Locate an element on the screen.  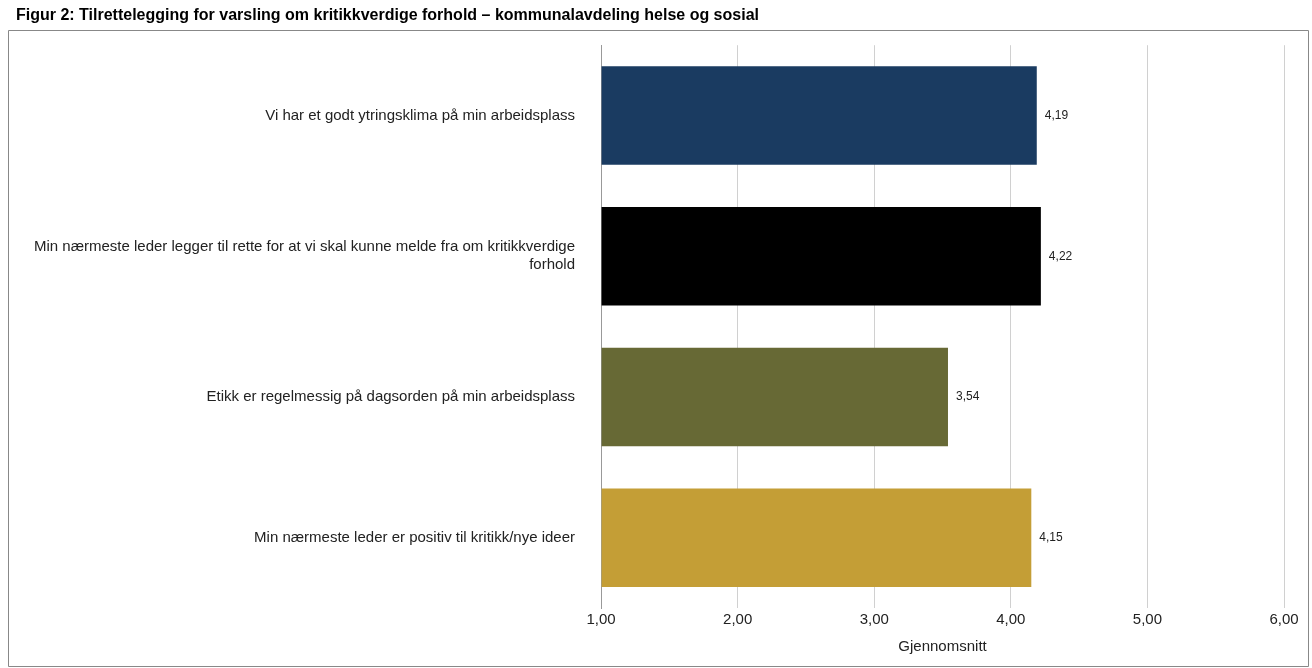
data-label: 4,15 is located at coordinates (1051, 536).